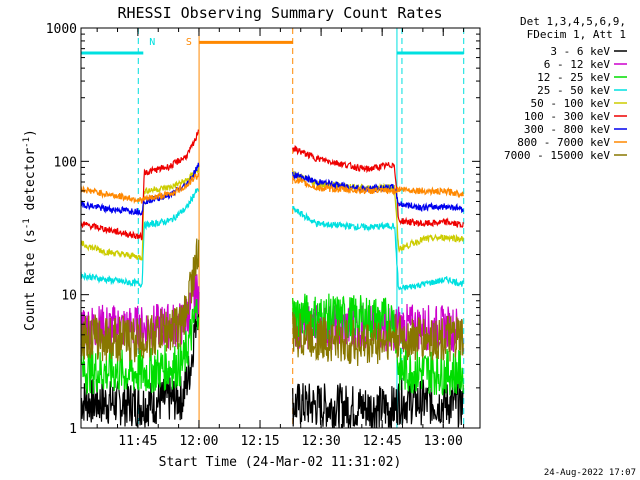  What do you see at coordinates (30, 183) in the screenshot?
I see `y-axis-label-mid: detector` at bounding box center [30, 183].